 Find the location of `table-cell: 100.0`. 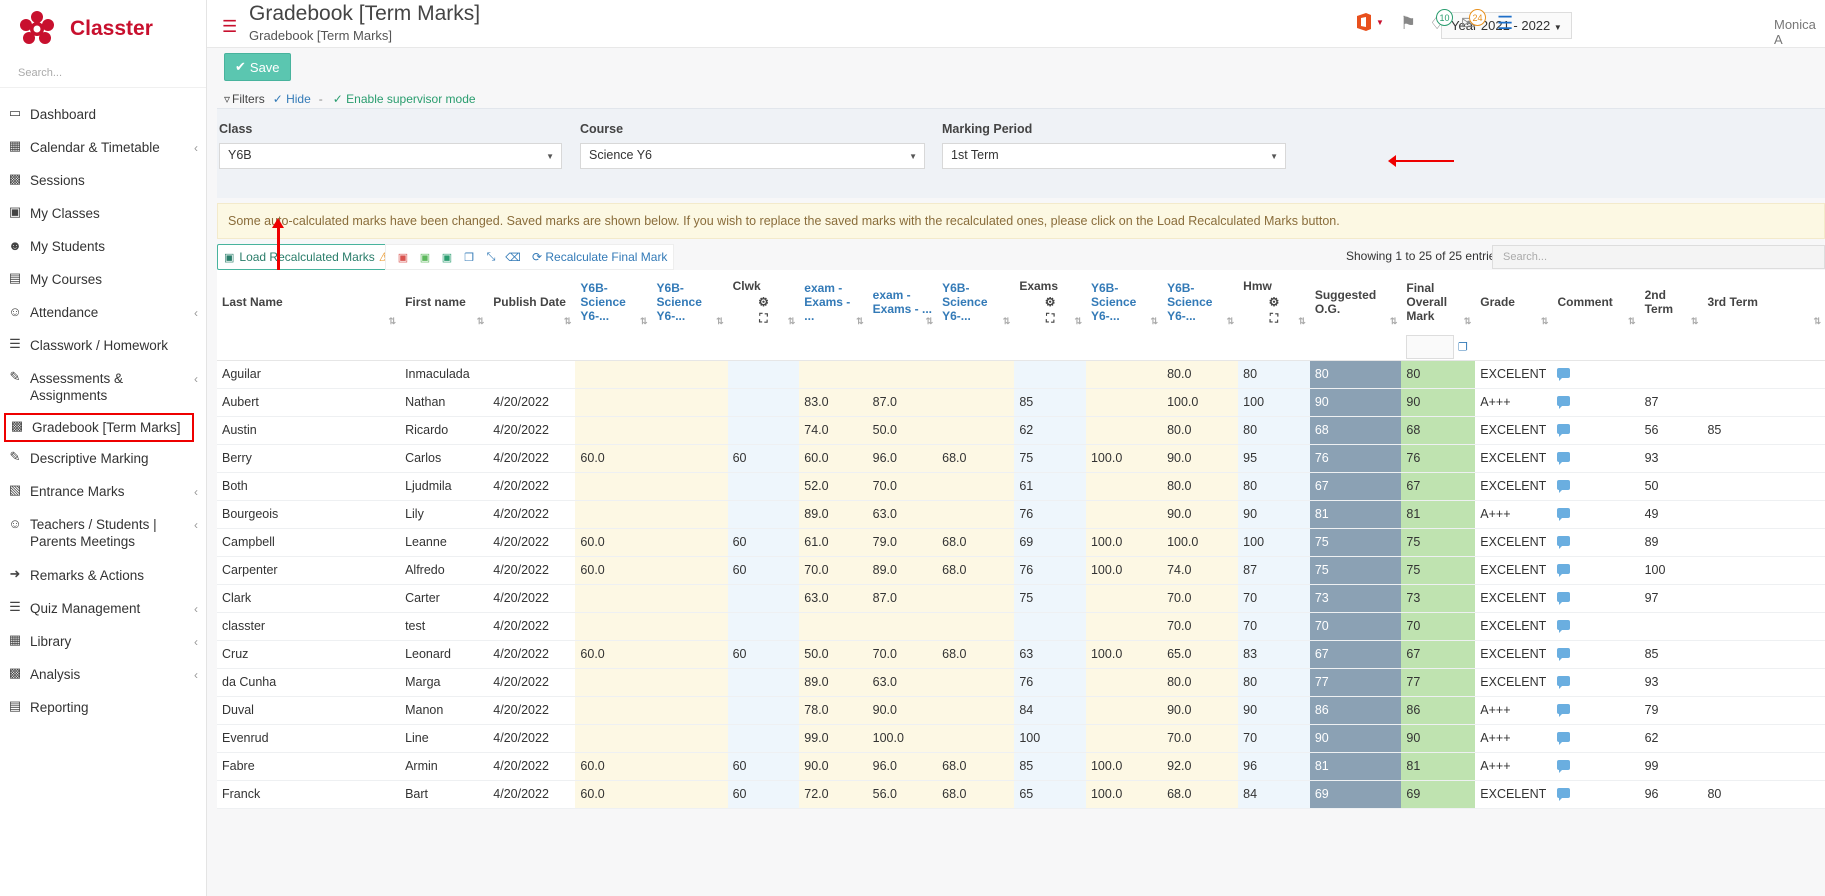

table-cell: 100.0 is located at coordinates (1124, 654).